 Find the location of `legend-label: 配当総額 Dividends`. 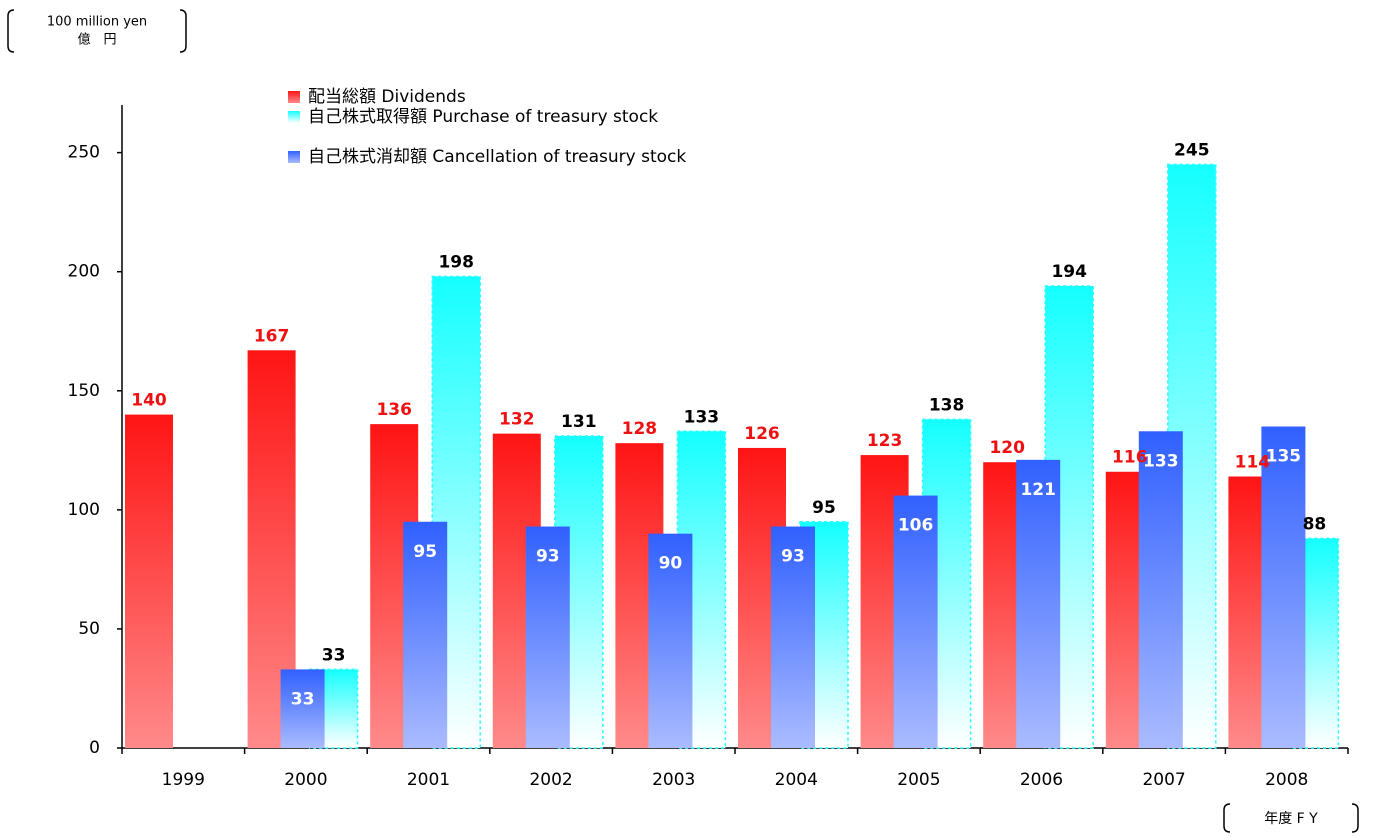

legend-label: 配当総額 Dividends is located at coordinates (387, 97).